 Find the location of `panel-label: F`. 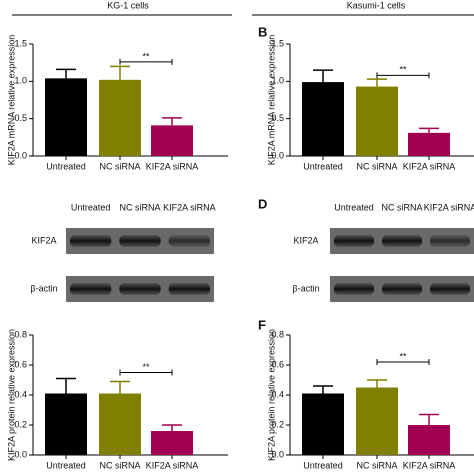

panel-label: F is located at coordinates (262, 324).